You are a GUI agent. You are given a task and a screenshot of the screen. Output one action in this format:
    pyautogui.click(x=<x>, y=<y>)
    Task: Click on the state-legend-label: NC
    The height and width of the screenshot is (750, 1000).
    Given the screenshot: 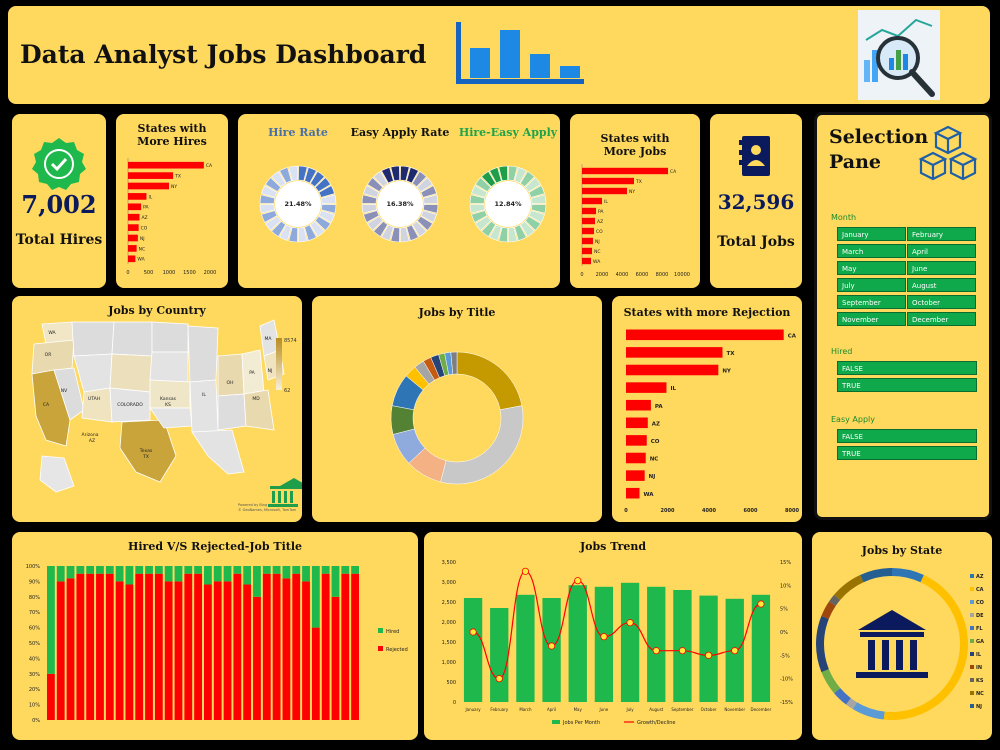 What is the action you would take?
    pyautogui.click(x=980, y=694)
    